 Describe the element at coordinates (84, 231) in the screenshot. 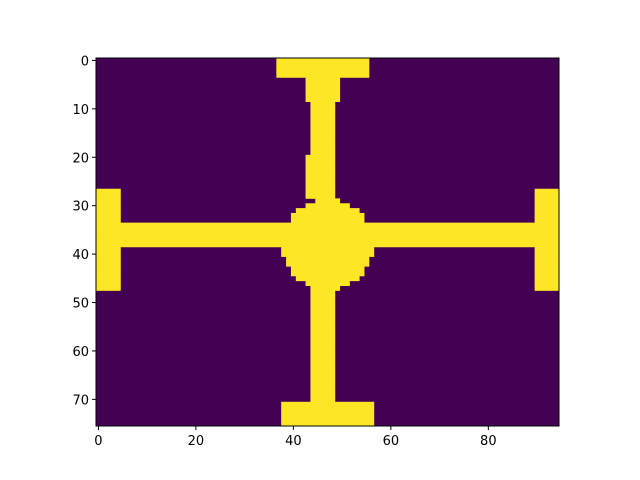

I see `y-axis: 0 10 20 30 40 50 60 70` at that location.